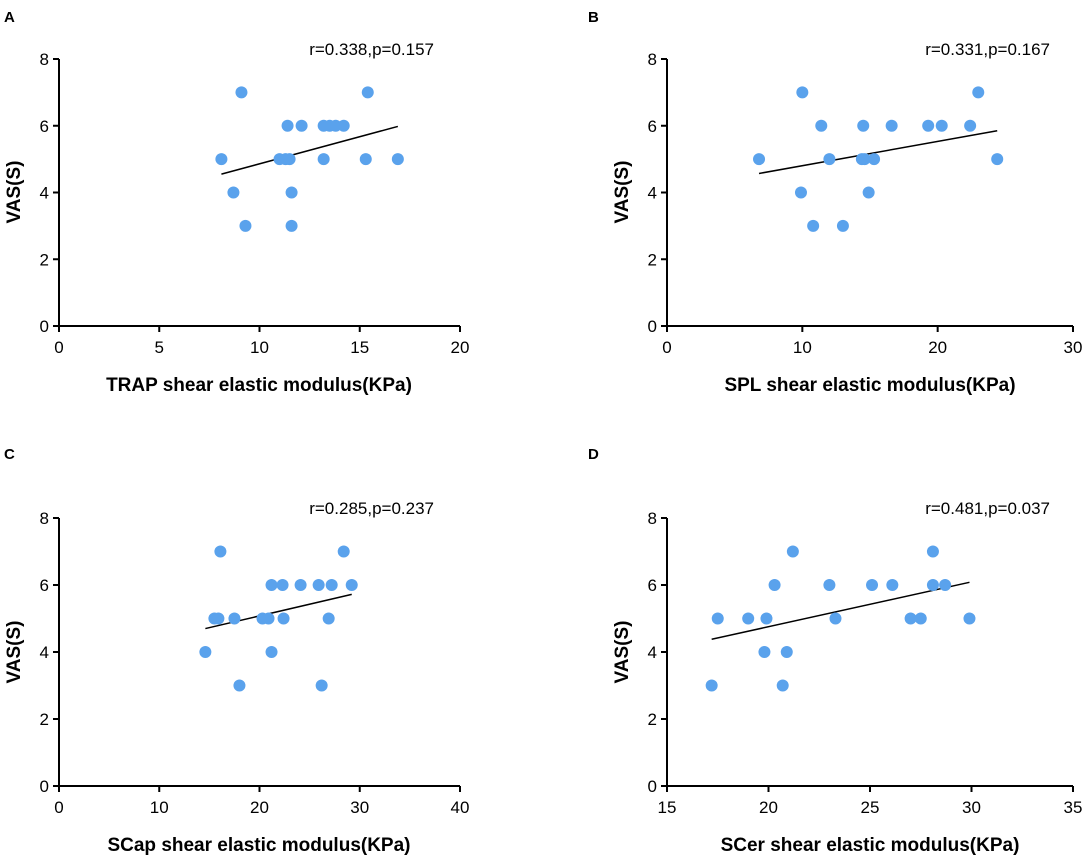  I want to click on panel-a-x-tick-label: 0, so click(58, 347).